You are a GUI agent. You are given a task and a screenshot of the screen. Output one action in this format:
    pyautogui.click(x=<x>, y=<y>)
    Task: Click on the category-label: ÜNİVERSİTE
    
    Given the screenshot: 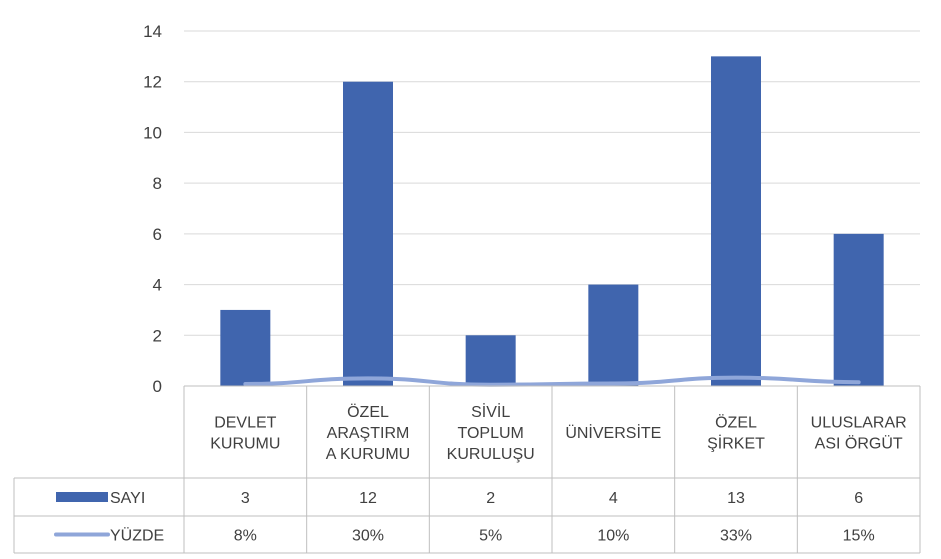 What is the action you would take?
    pyautogui.click(x=613, y=432)
    